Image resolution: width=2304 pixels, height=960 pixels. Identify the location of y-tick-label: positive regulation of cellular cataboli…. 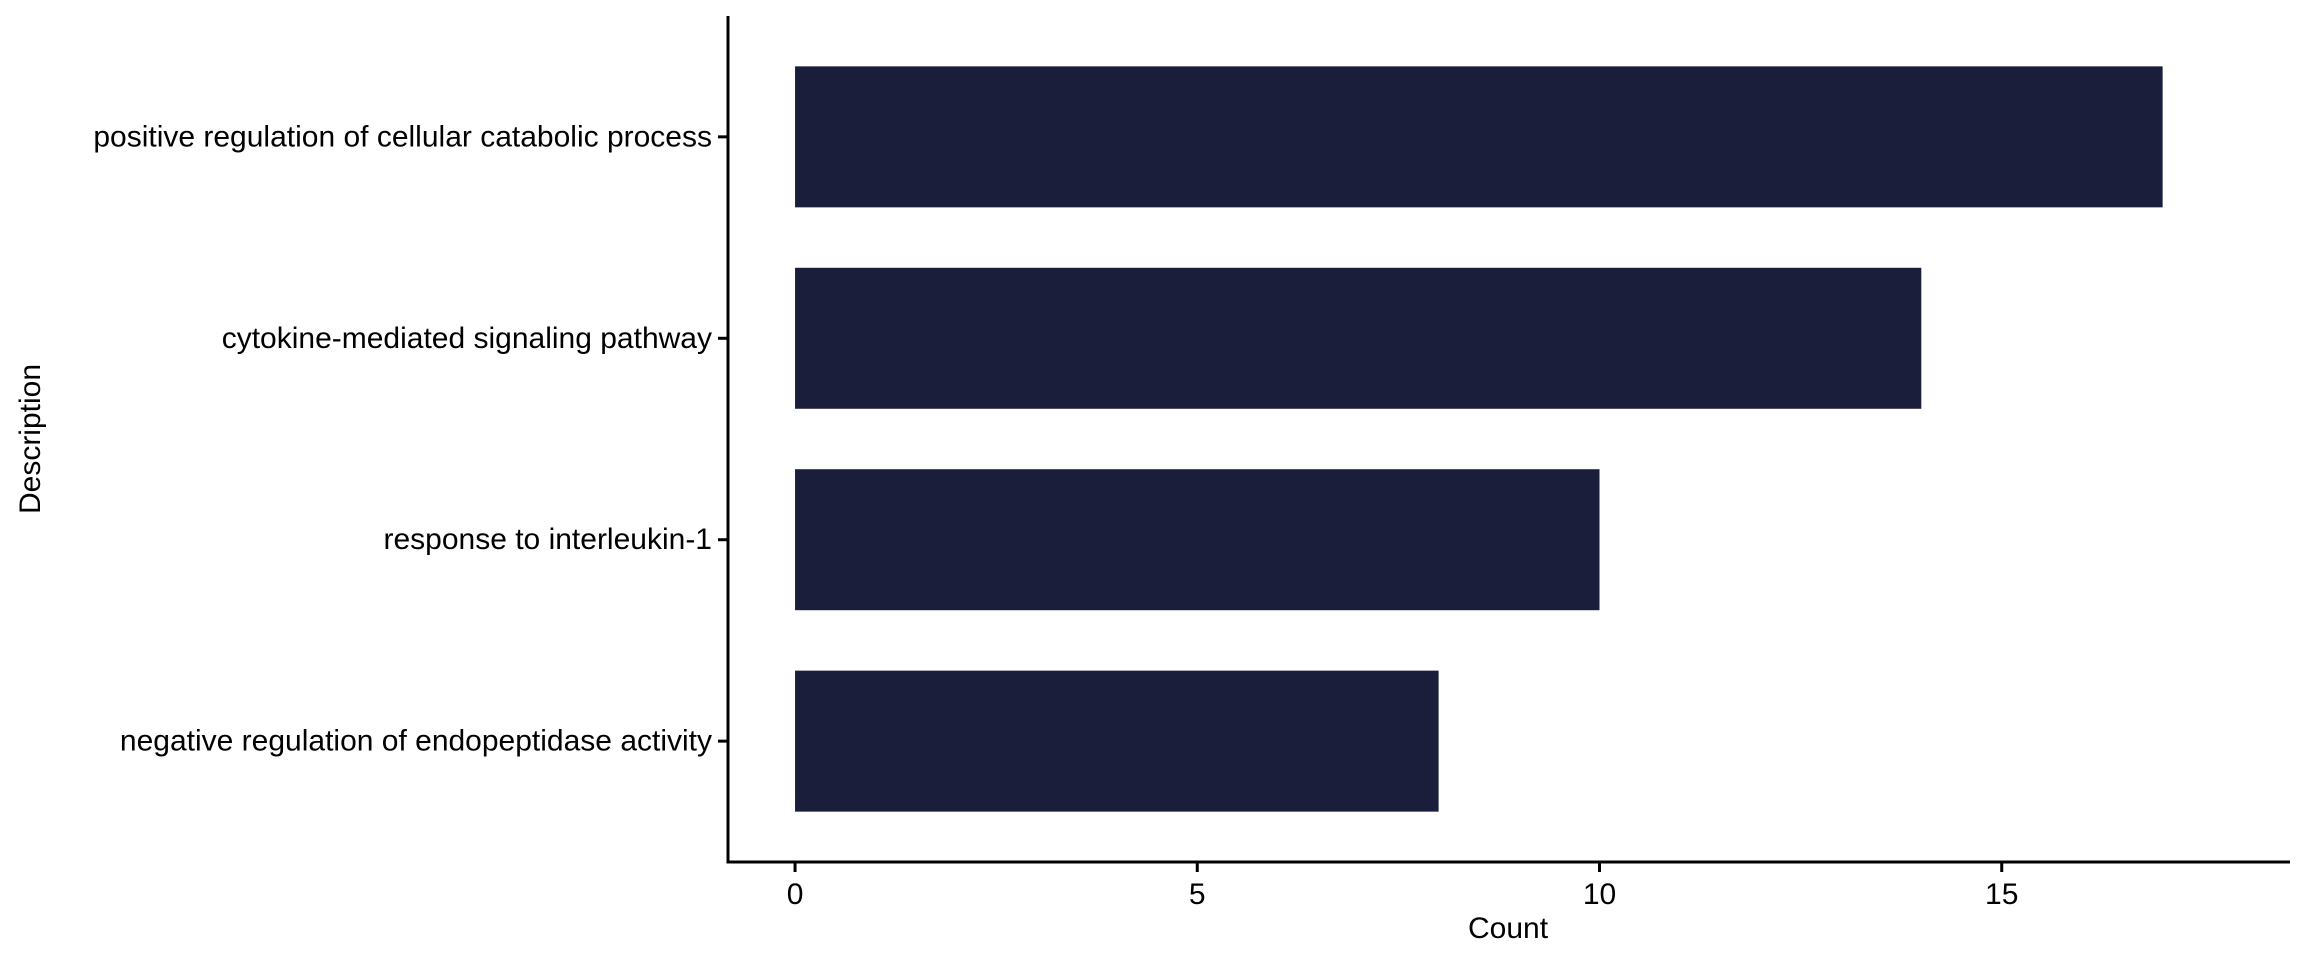
(402, 136).